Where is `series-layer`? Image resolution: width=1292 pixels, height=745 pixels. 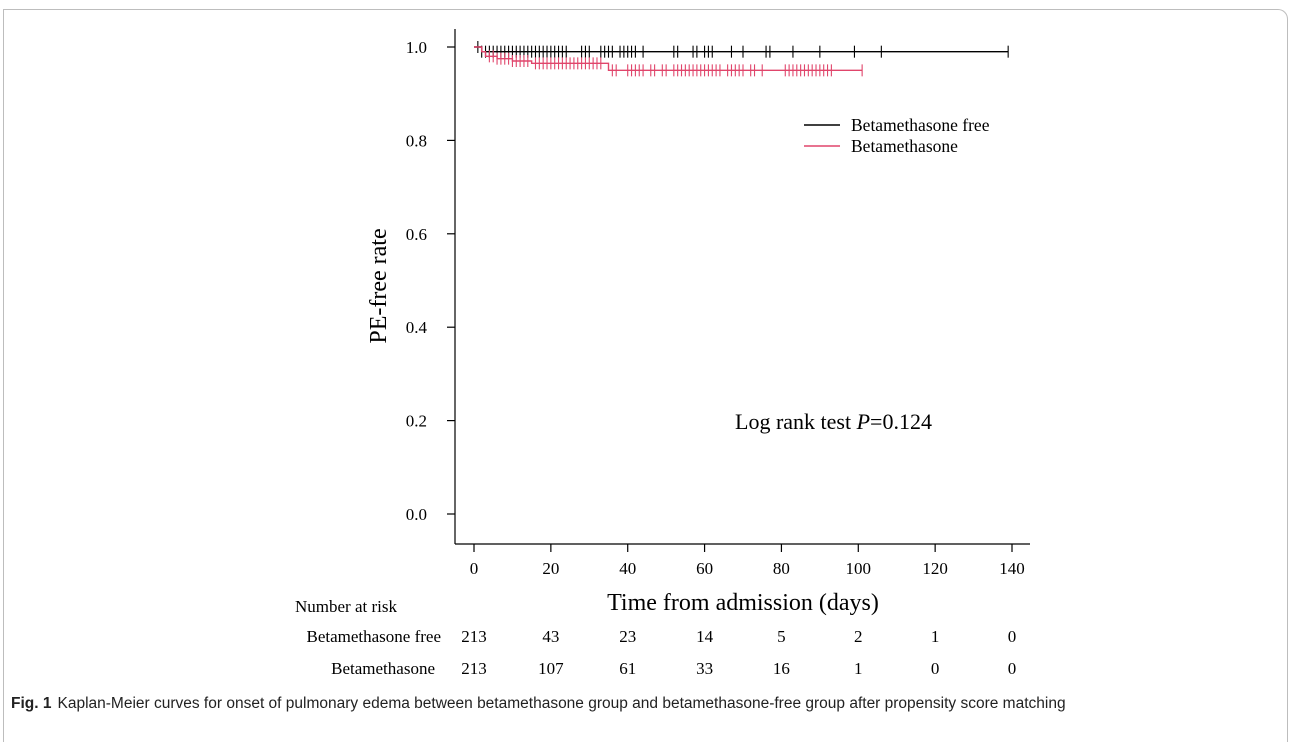 series-layer is located at coordinates (741, 59).